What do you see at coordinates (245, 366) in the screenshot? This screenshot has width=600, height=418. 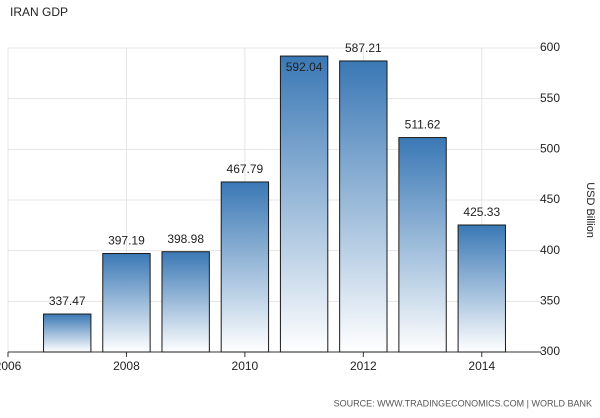 I see `x-tick-label: 2010` at bounding box center [245, 366].